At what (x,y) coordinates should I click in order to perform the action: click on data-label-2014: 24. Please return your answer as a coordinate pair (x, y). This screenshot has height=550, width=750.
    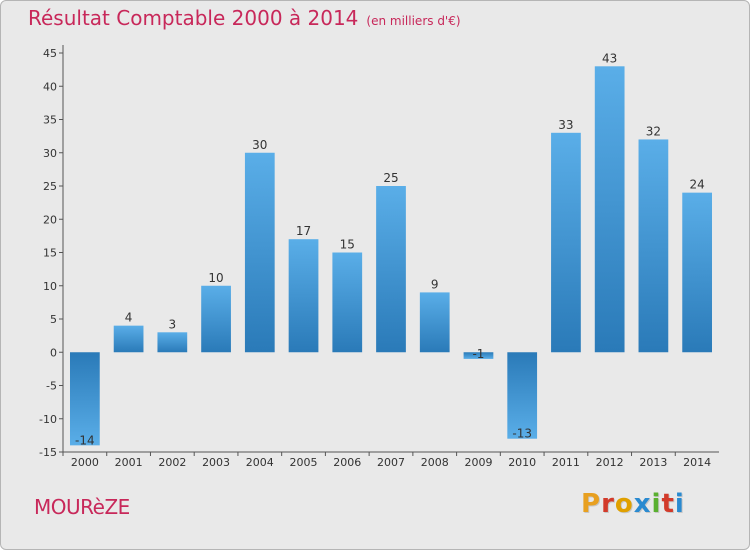
    Looking at the image, I should click on (696, 185).